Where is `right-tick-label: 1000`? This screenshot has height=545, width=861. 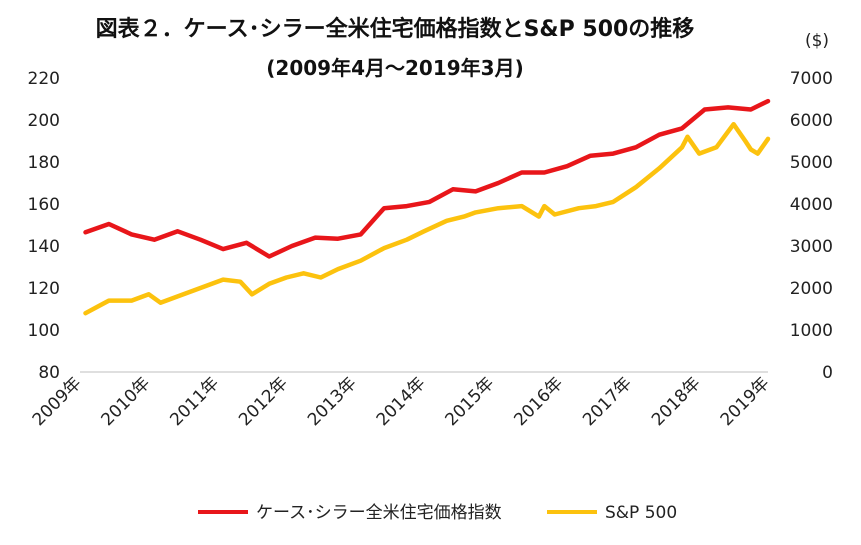
right-tick-label: 1000 is located at coordinates (811, 331).